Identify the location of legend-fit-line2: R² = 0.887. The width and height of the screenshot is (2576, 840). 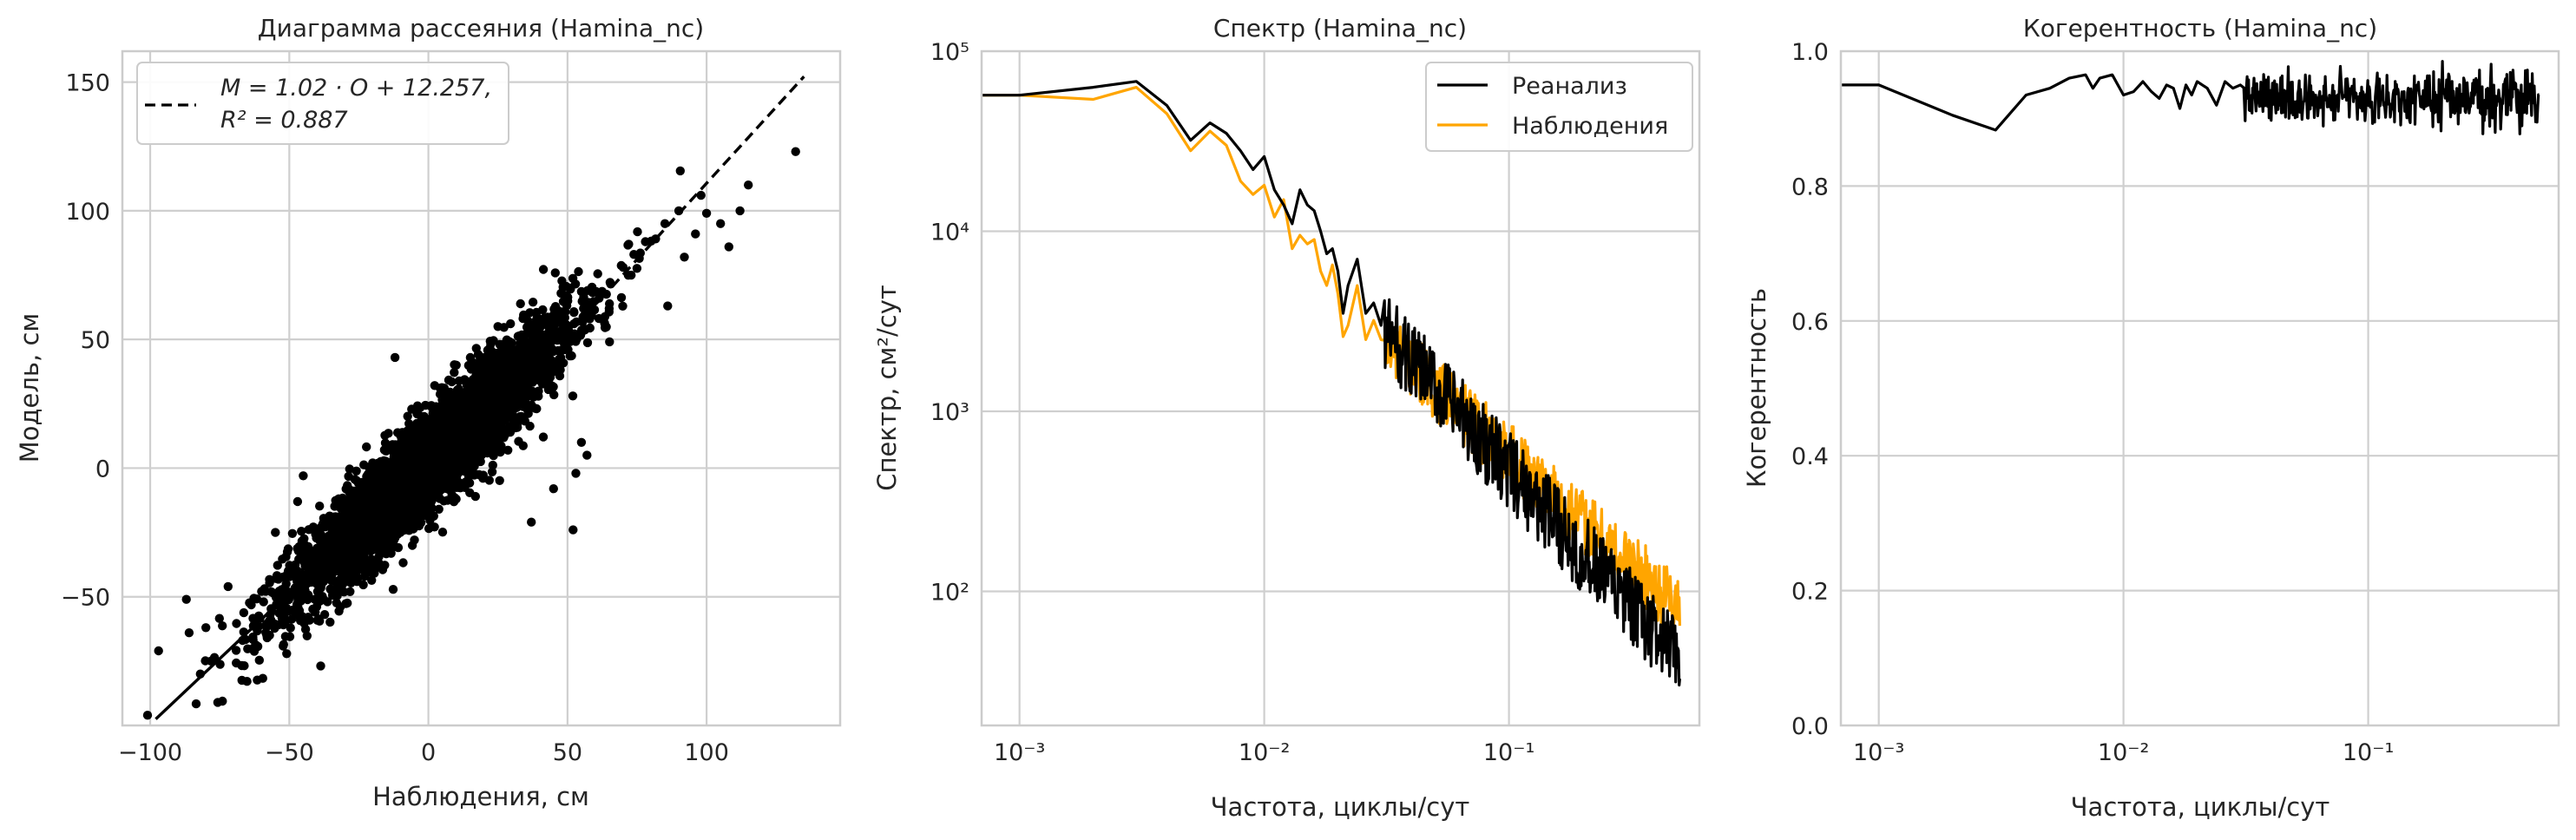
(284, 120).